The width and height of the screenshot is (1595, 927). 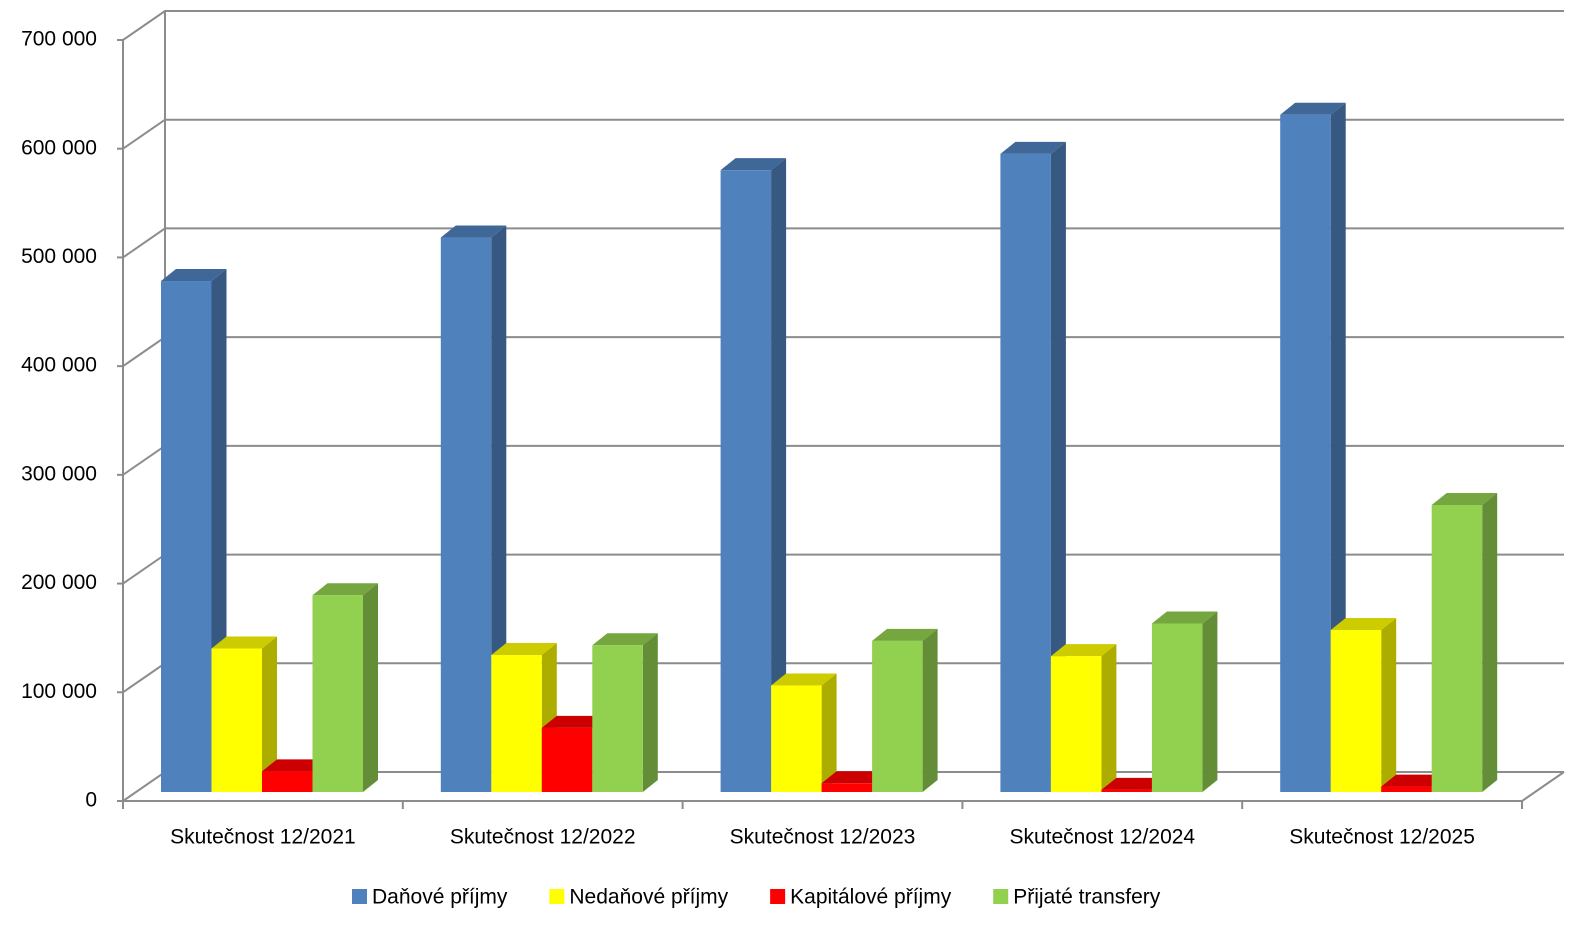 What do you see at coordinates (59, 147) in the screenshot?
I see `y-tick-label: 600 000` at bounding box center [59, 147].